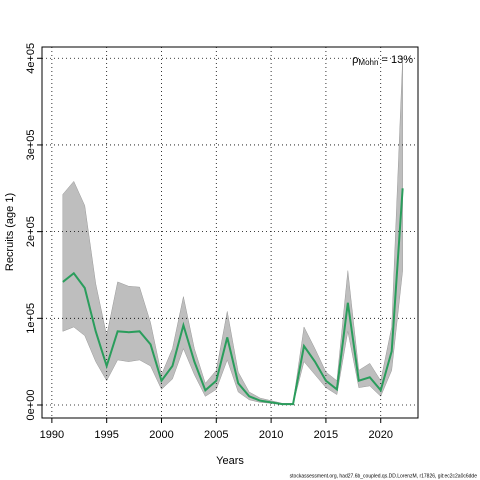 The height and width of the screenshot is (480, 480). I want to click on x-tick-label: 2015, so click(326, 435).